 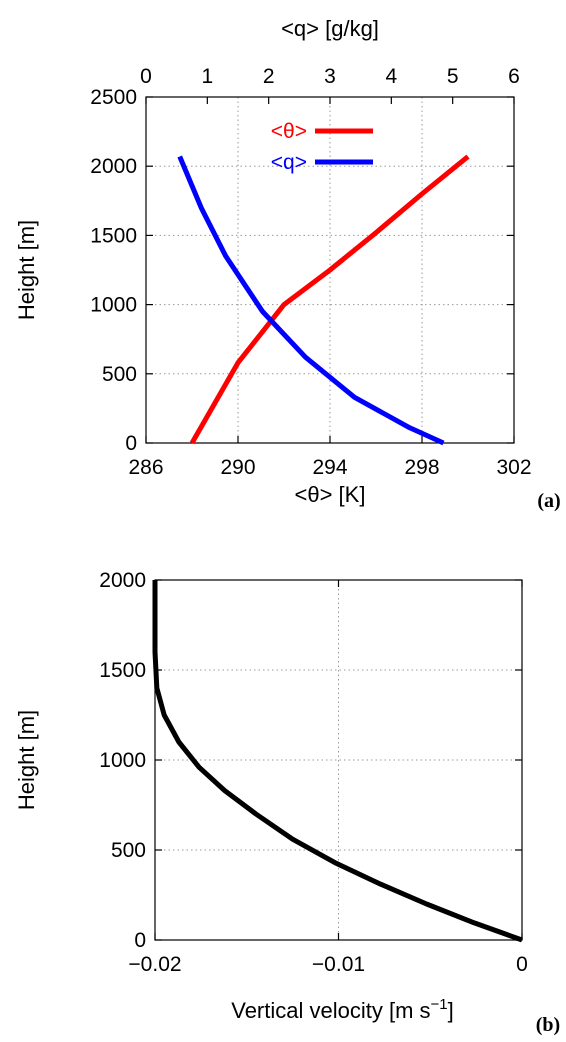 I want to click on x-axis-label-top: <q> [g/kg], so click(x=330, y=28).